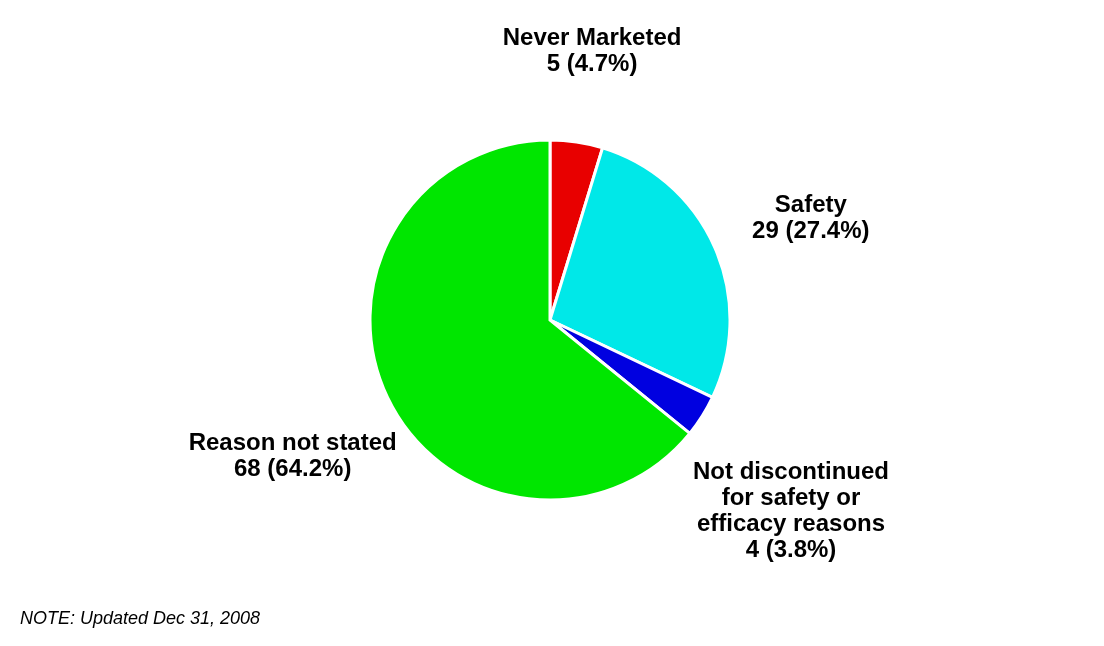  I want to click on slice-label: Safety, so click(811, 204).